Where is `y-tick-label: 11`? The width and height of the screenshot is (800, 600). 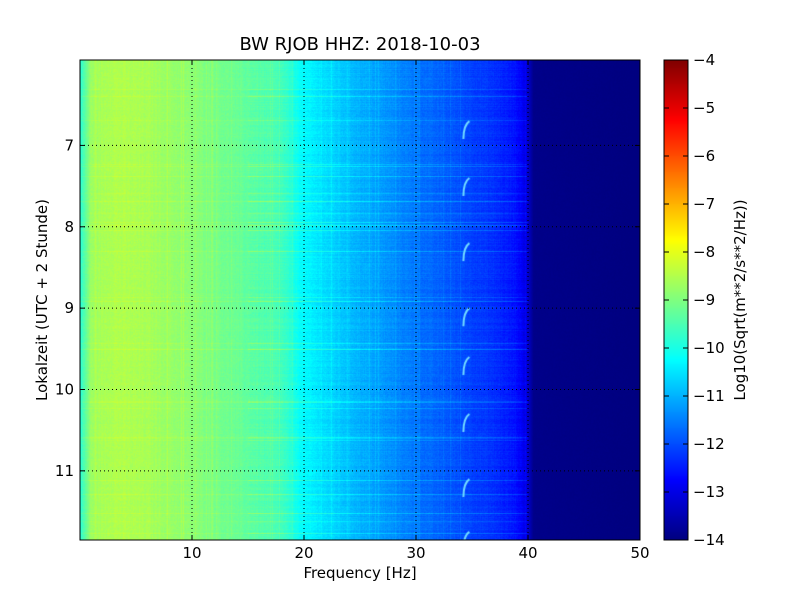
y-tick-label: 11 is located at coordinates (64, 471).